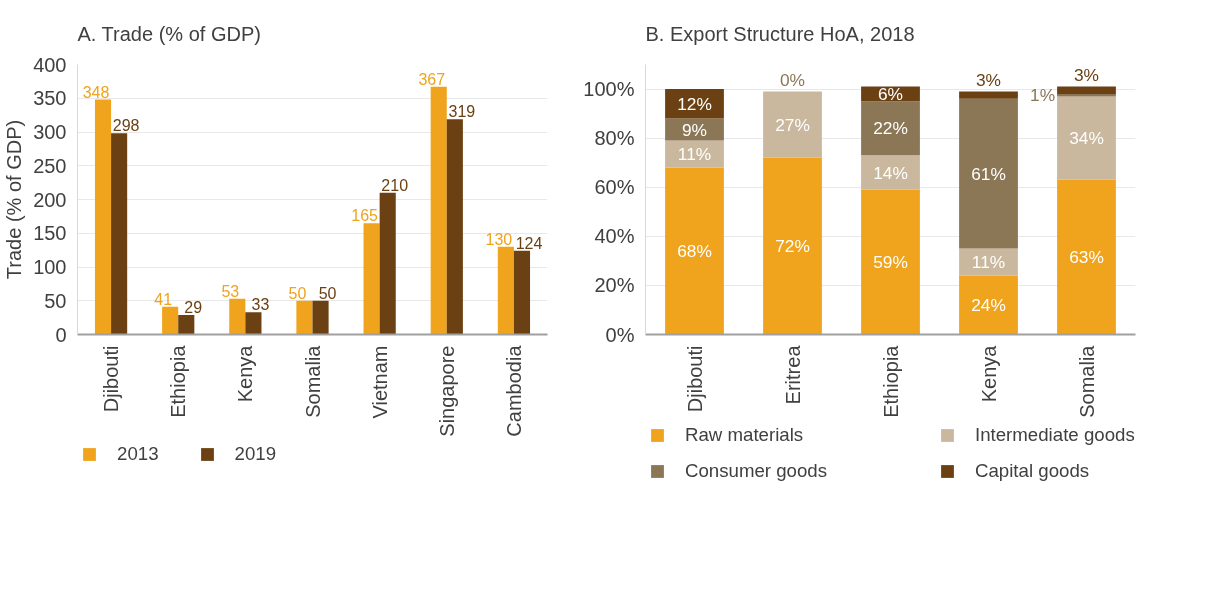 The width and height of the screenshot is (1215, 592). Describe the element at coordinates (55, 300) in the screenshot. I see `y-tick-label: 50` at that location.